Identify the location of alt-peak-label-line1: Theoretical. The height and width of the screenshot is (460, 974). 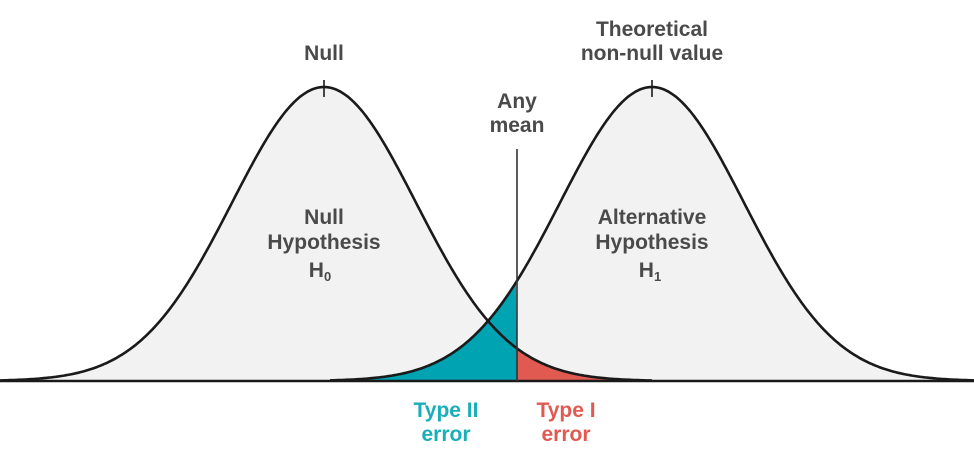
(652, 29).